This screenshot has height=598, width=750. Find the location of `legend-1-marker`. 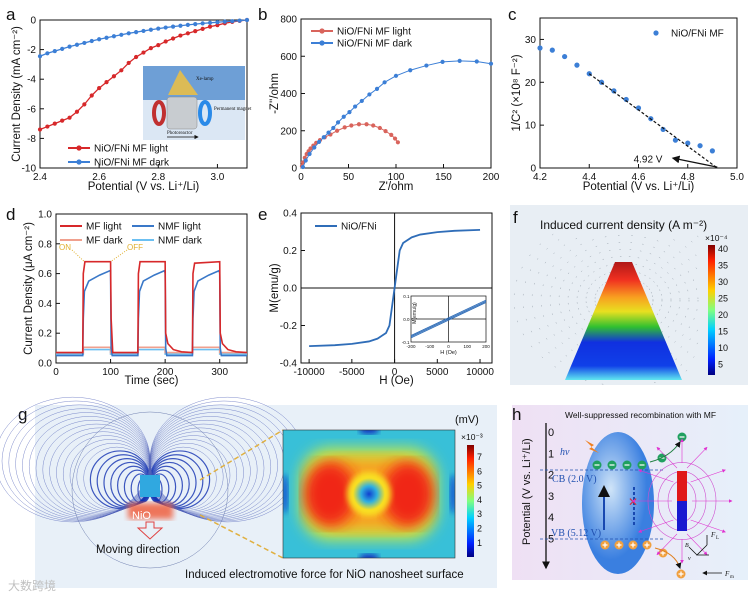

legend-1-marker is located at coordinates (79, 162).